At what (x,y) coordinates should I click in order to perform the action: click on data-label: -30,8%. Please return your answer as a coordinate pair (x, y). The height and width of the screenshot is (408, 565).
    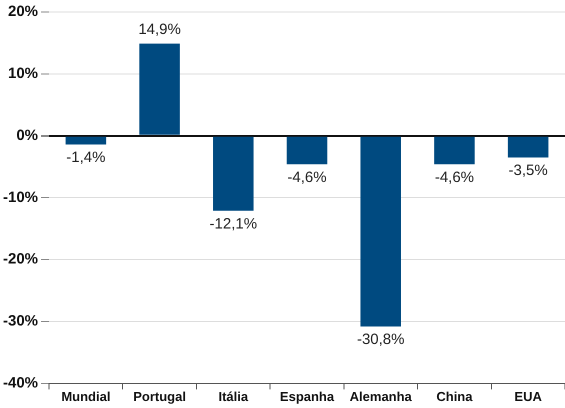
    Looking at the image, I should click on (380, 339).